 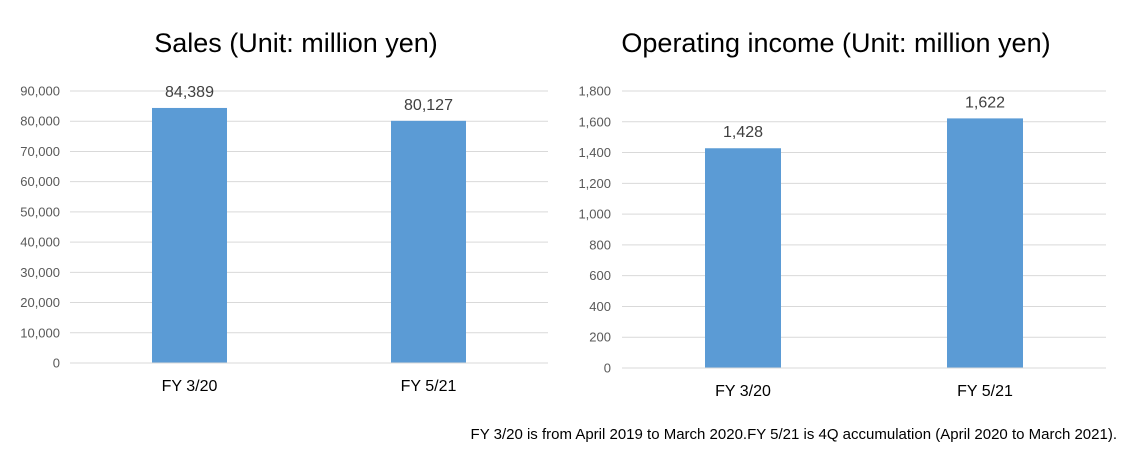 I want to click on y-tick-label: 10,000, so click(x=40, y=332).